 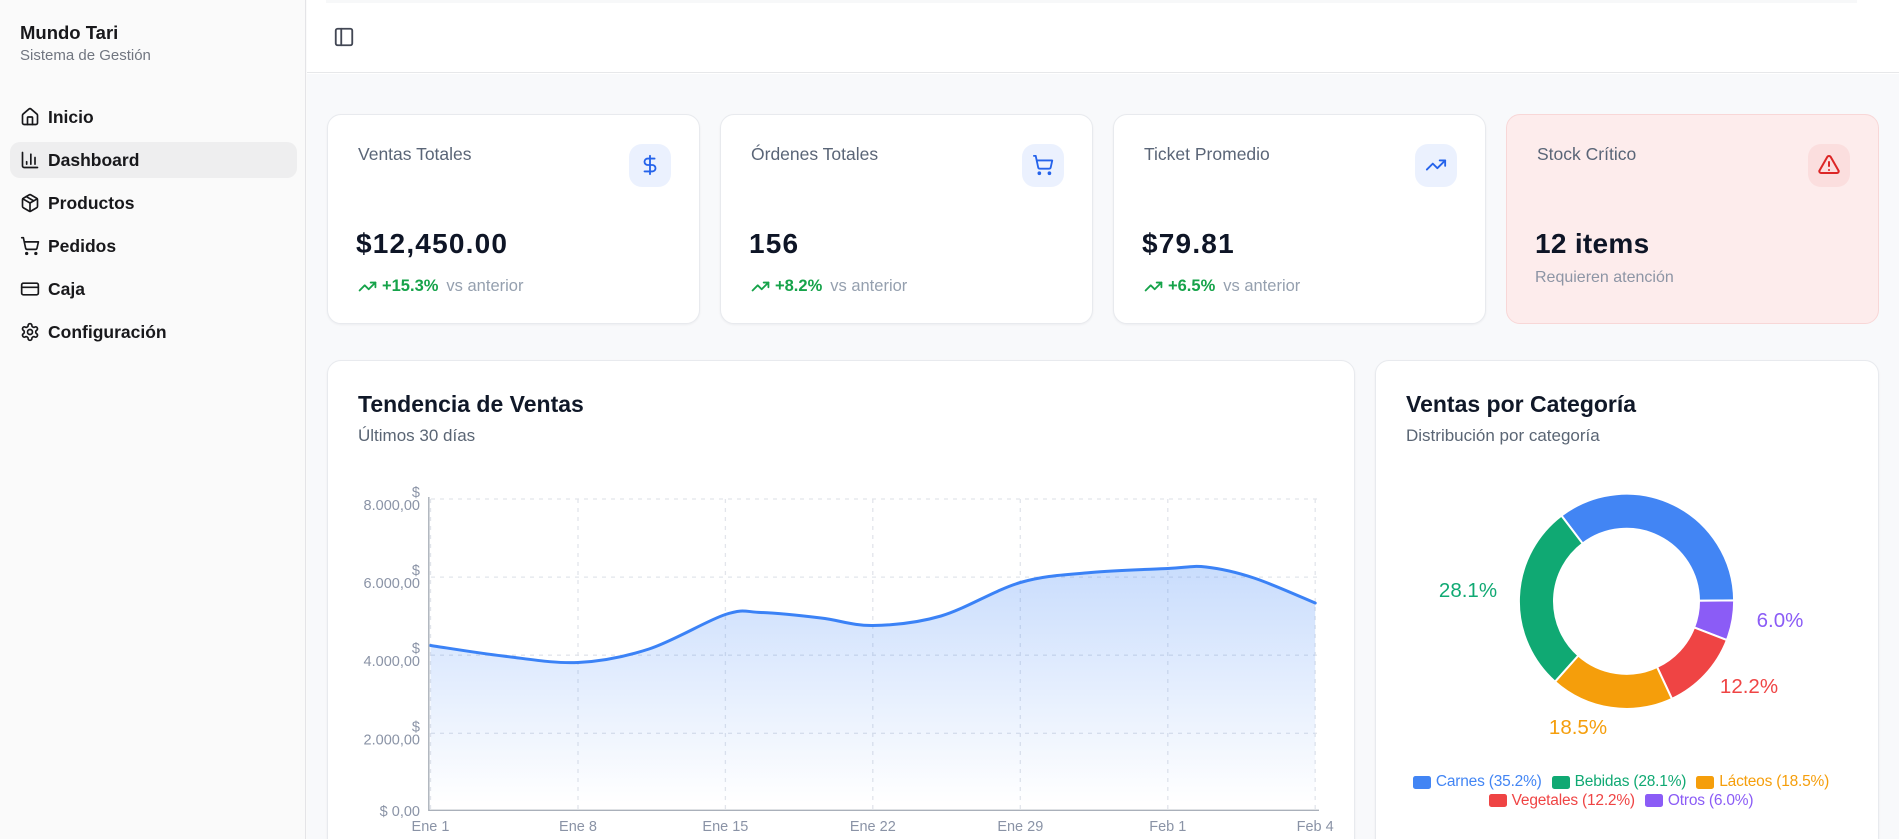 I want to click on svg-text: 2.000,00, so click(x=392, y=740).